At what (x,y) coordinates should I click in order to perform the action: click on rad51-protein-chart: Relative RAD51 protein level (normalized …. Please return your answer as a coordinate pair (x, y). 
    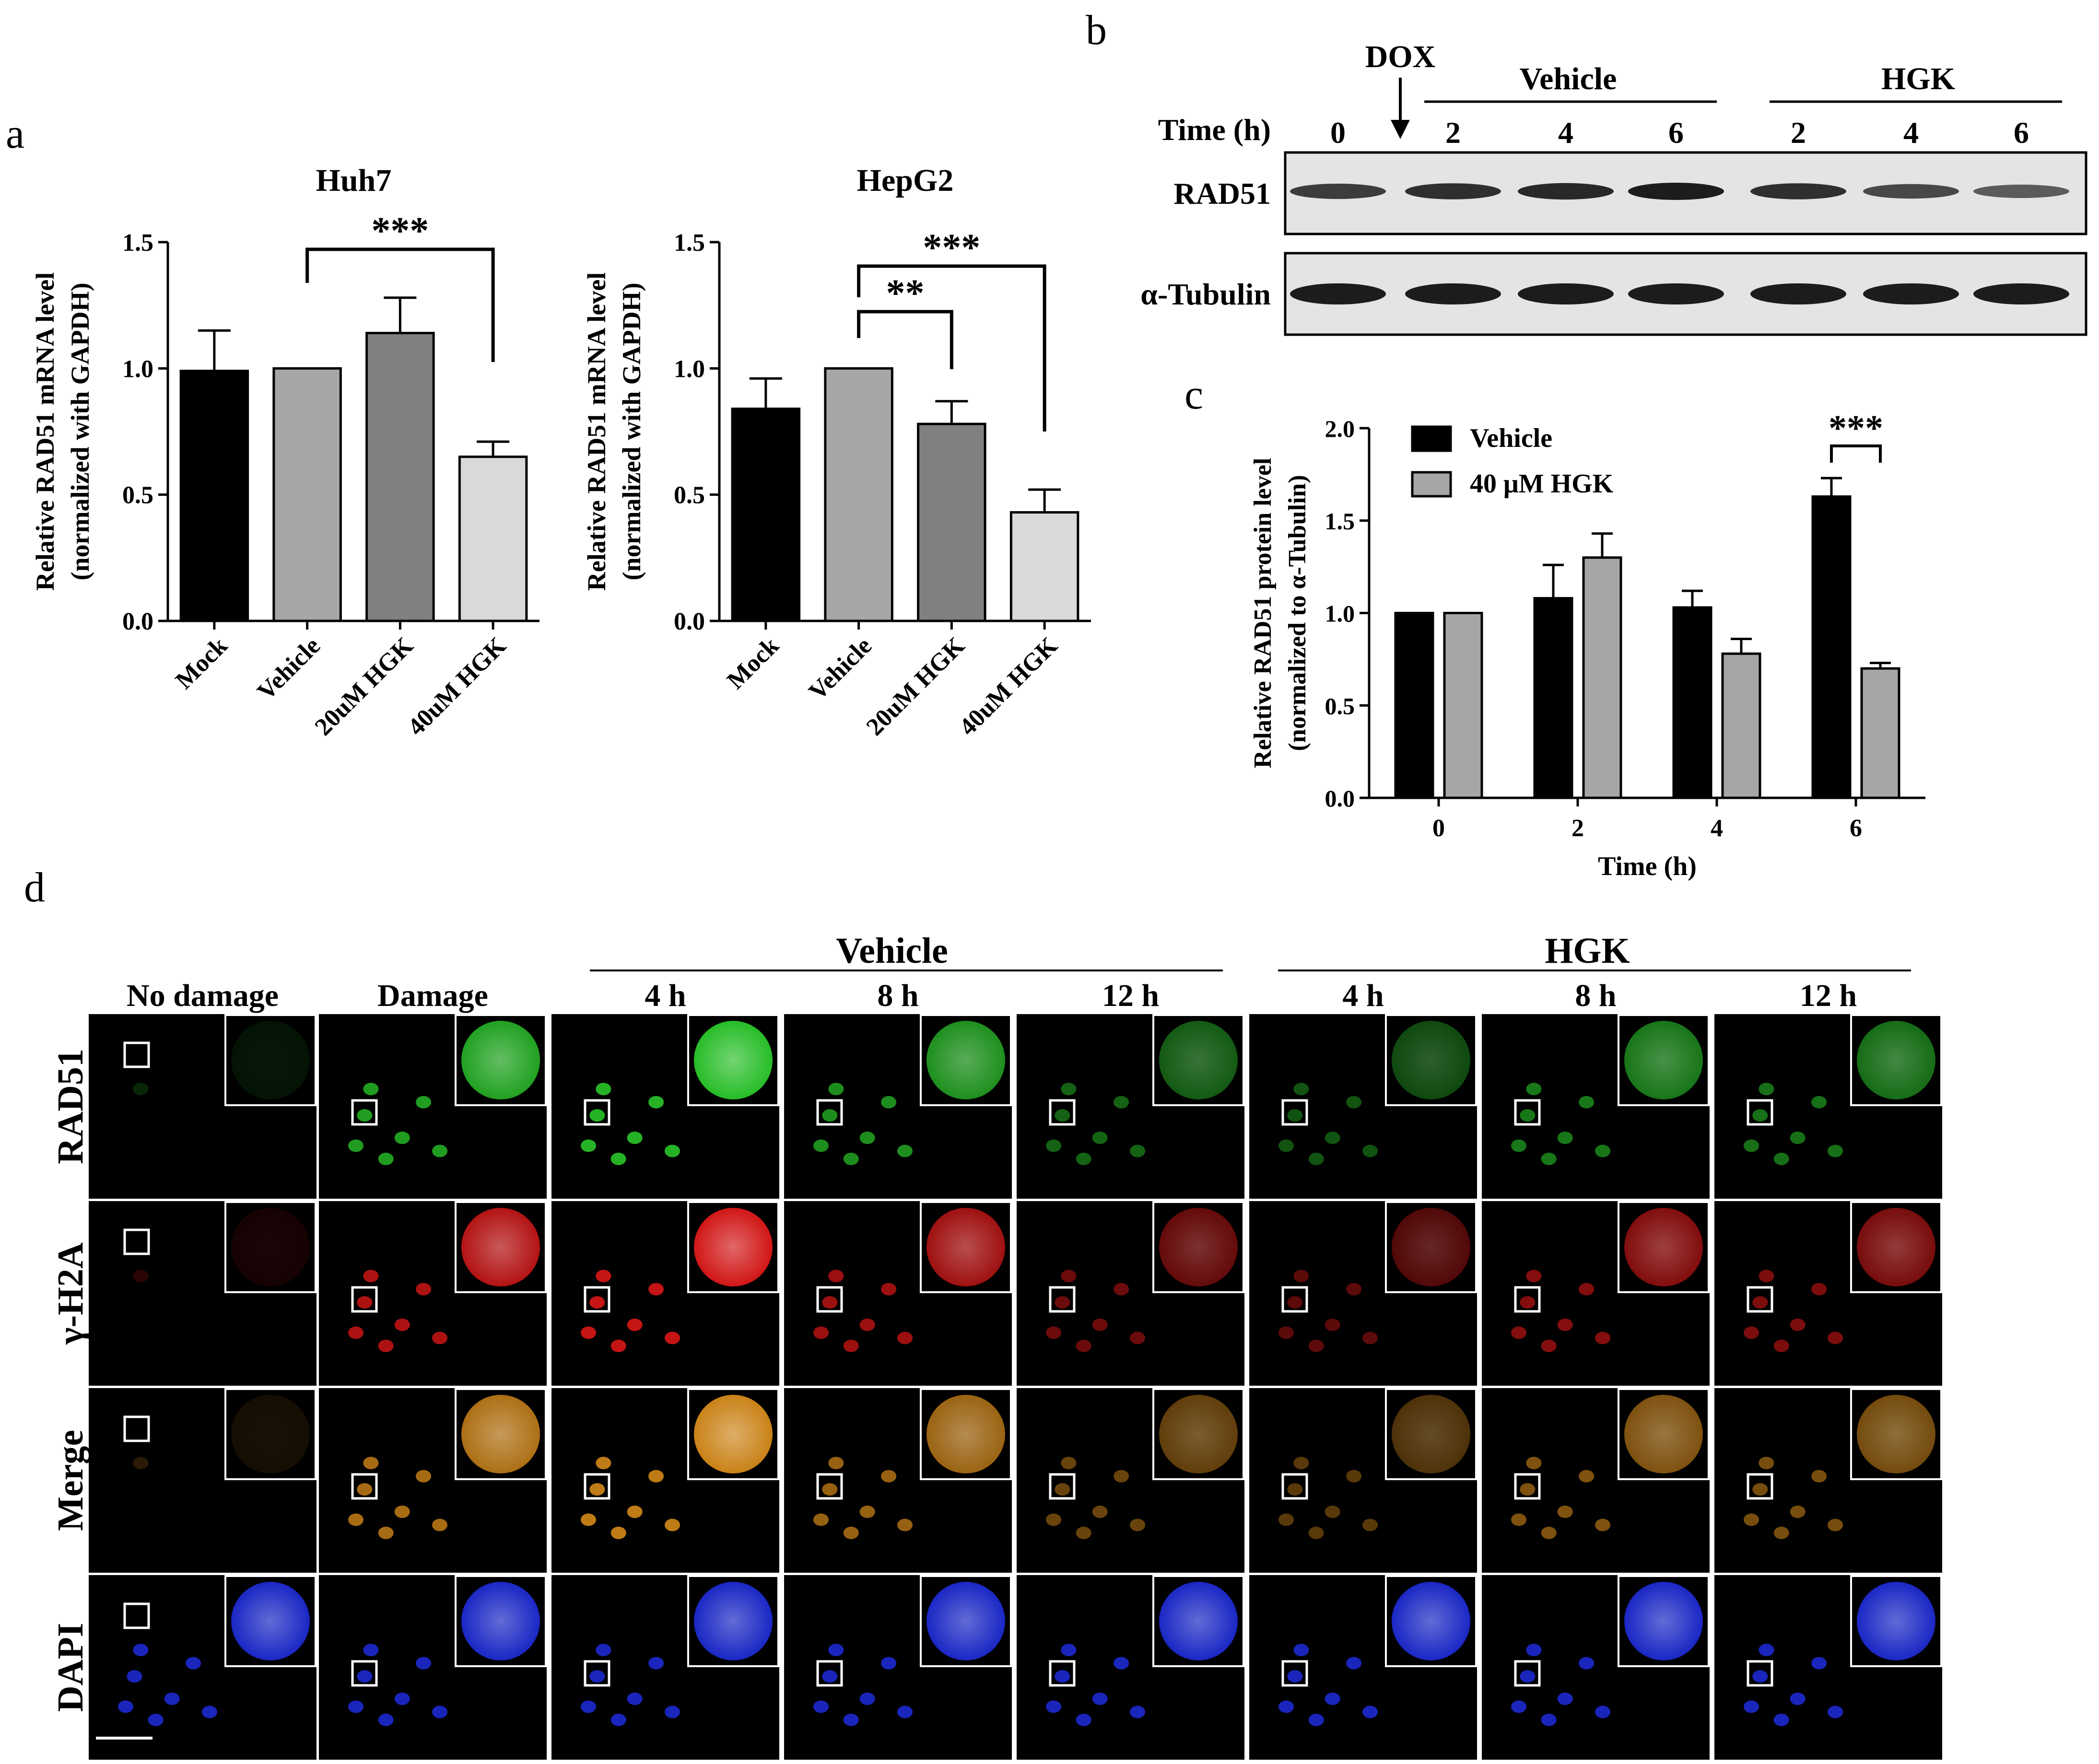
    Looking at the image, I should click on (1587, 644).